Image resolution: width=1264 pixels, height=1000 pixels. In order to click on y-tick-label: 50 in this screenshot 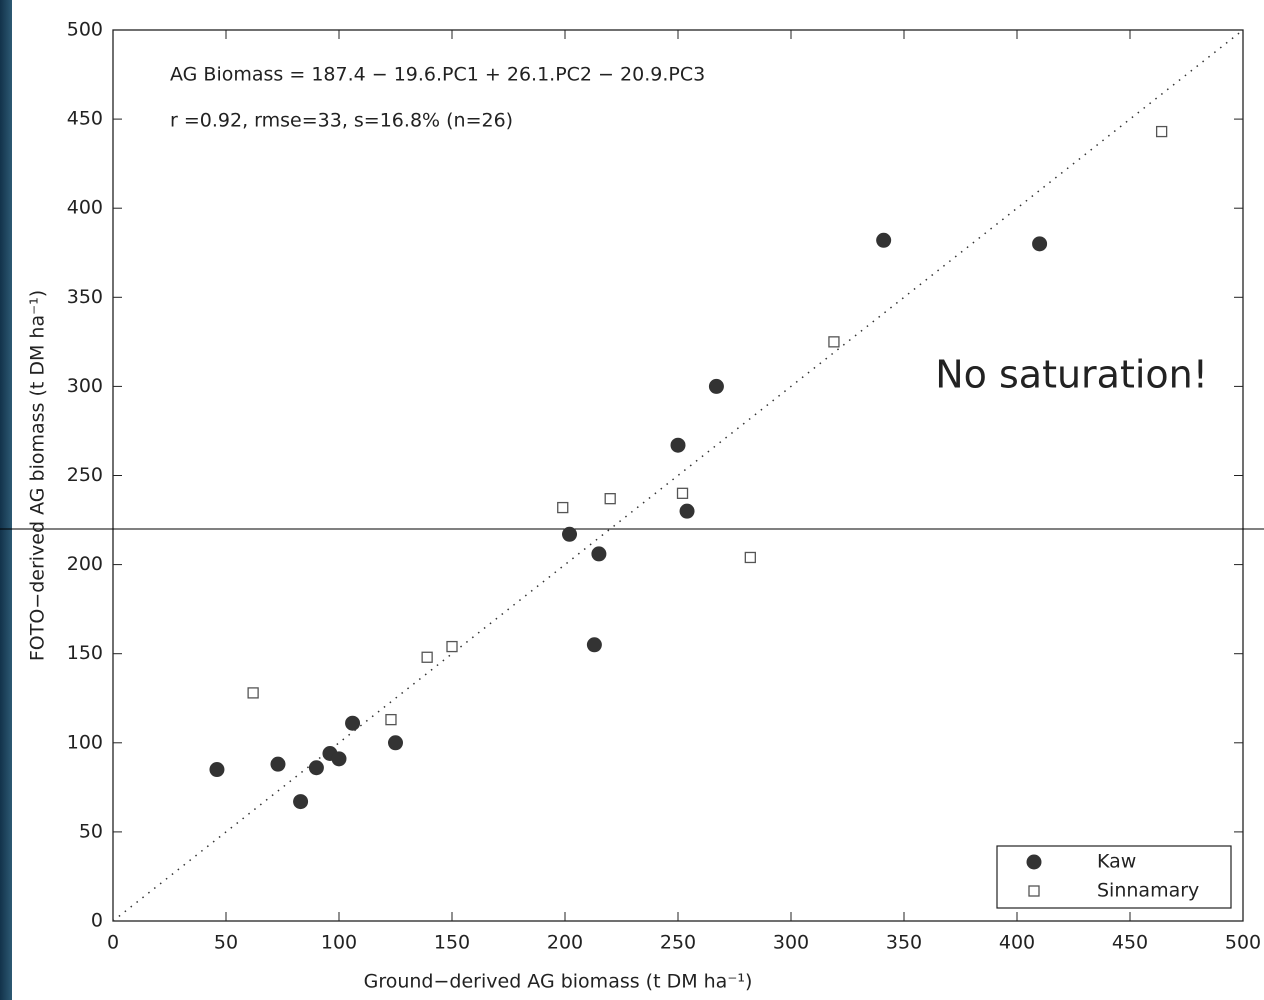, I will do `click(91, 831)`.